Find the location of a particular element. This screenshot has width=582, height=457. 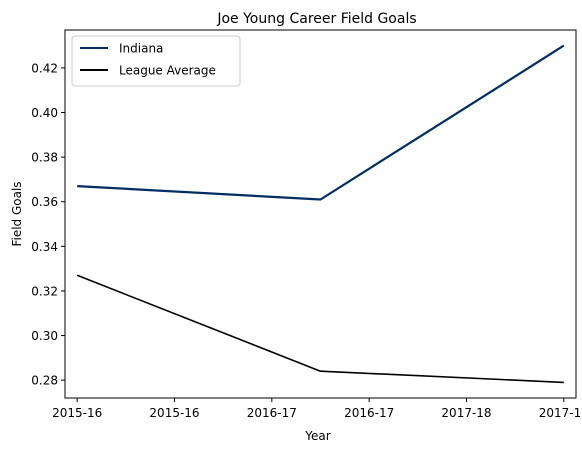

y-tick-label: 0.38 is located at coordinates (44, 158).